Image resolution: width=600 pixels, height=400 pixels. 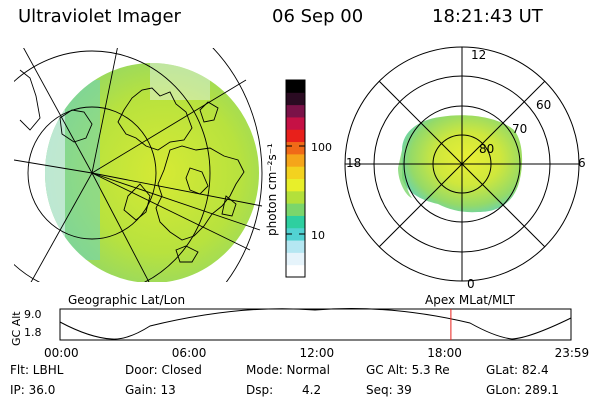 What do you see at coordinates (315, 324) in the screenshot?
I see `altitude-curve` at bounding box center [315, 324].